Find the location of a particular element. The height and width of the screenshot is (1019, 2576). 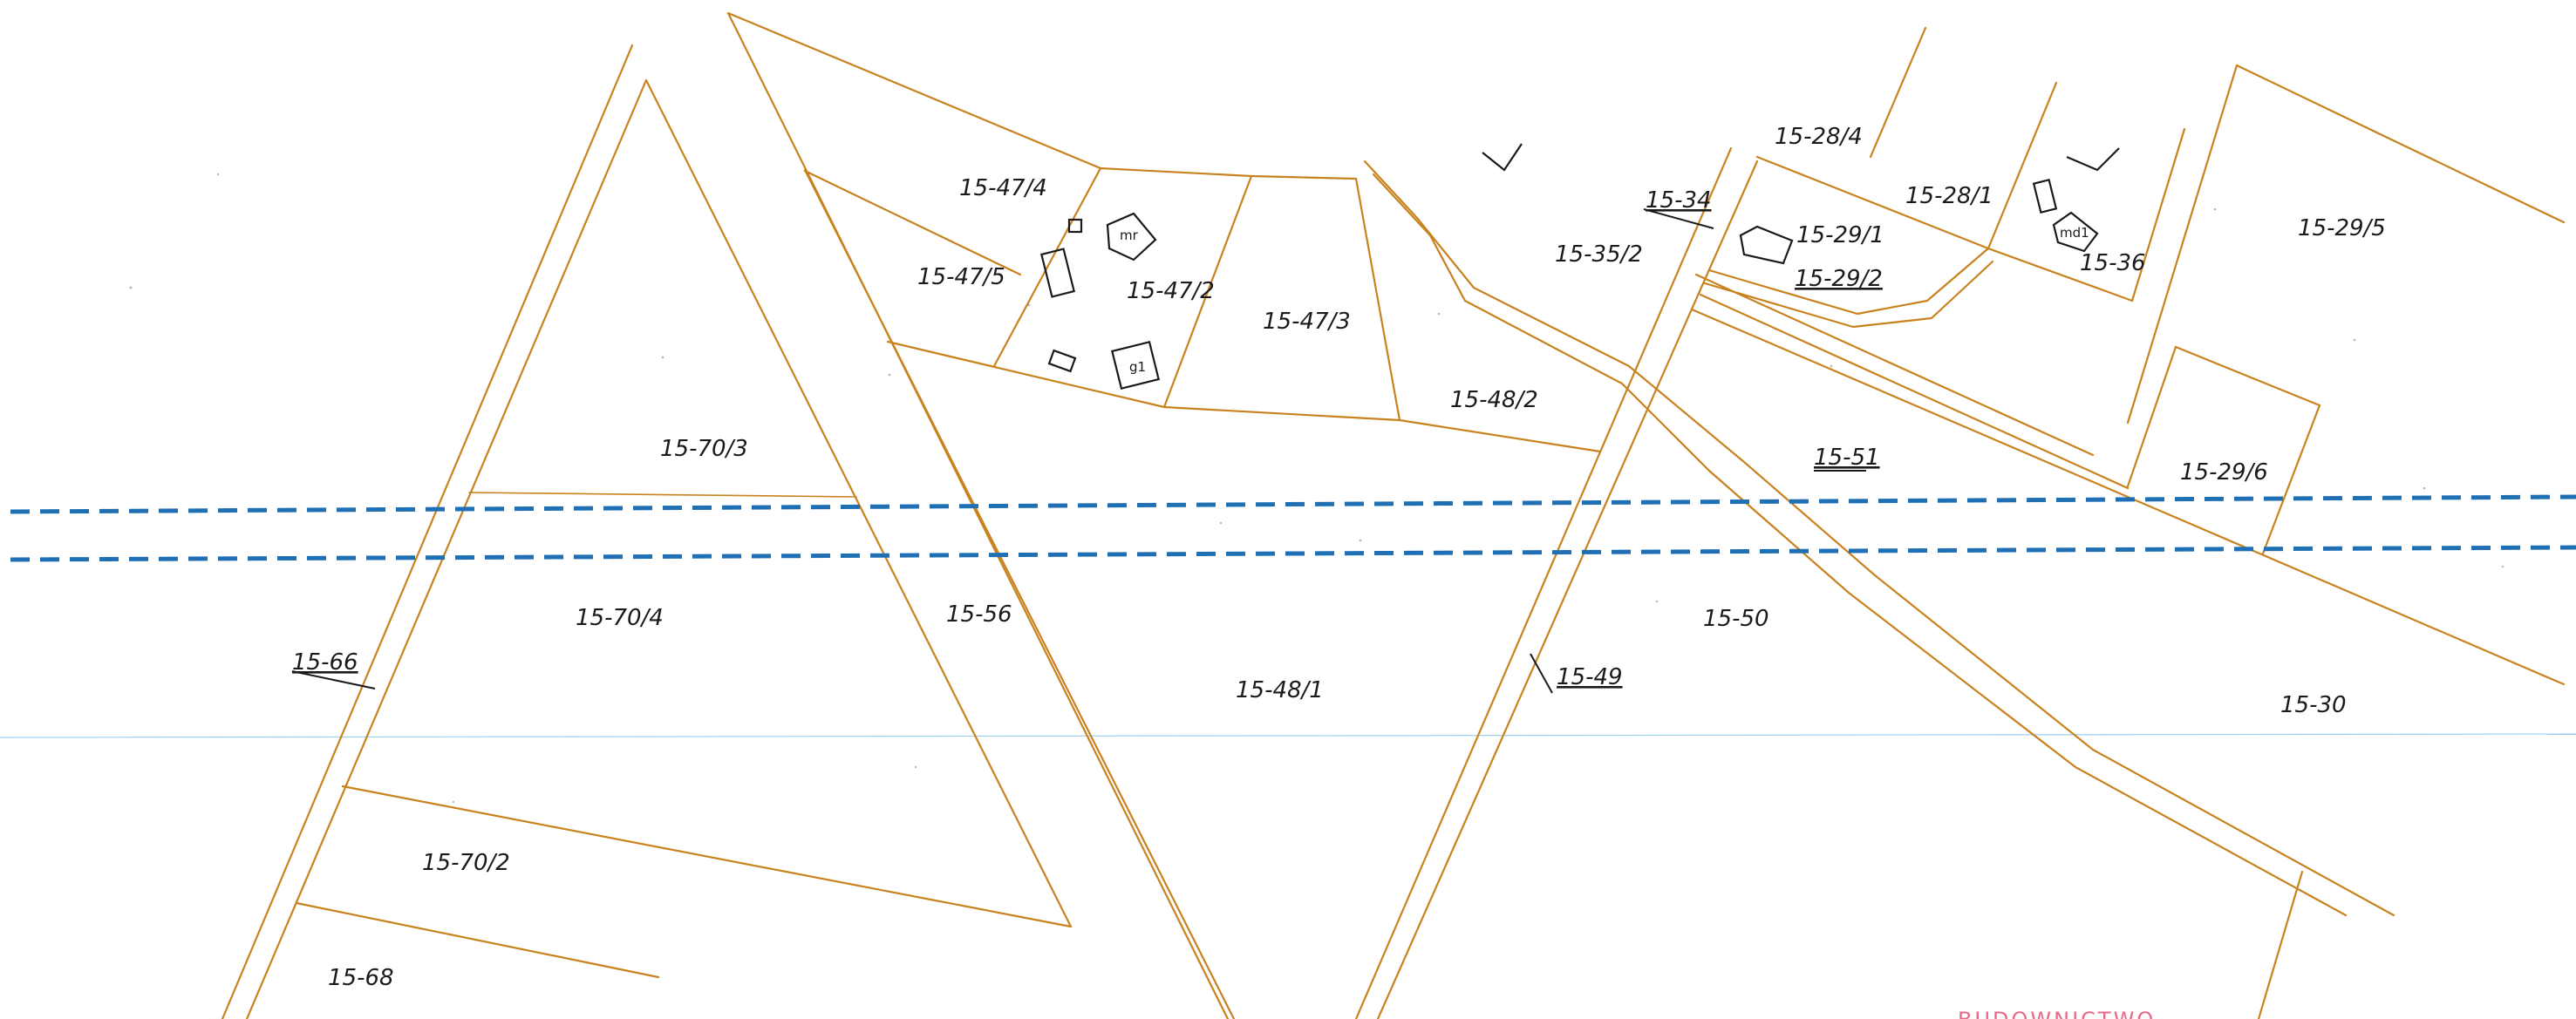

parcel-15-29-6-east-boundary is located at coordinates (2291, 479).